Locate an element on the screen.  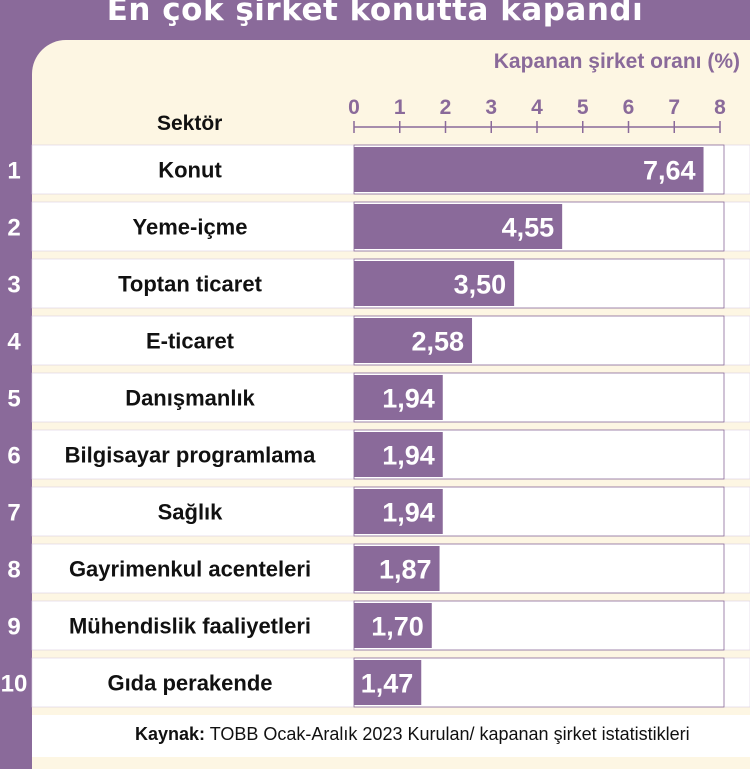
x-tick-label: 2 is located at coordinates (446, 107).